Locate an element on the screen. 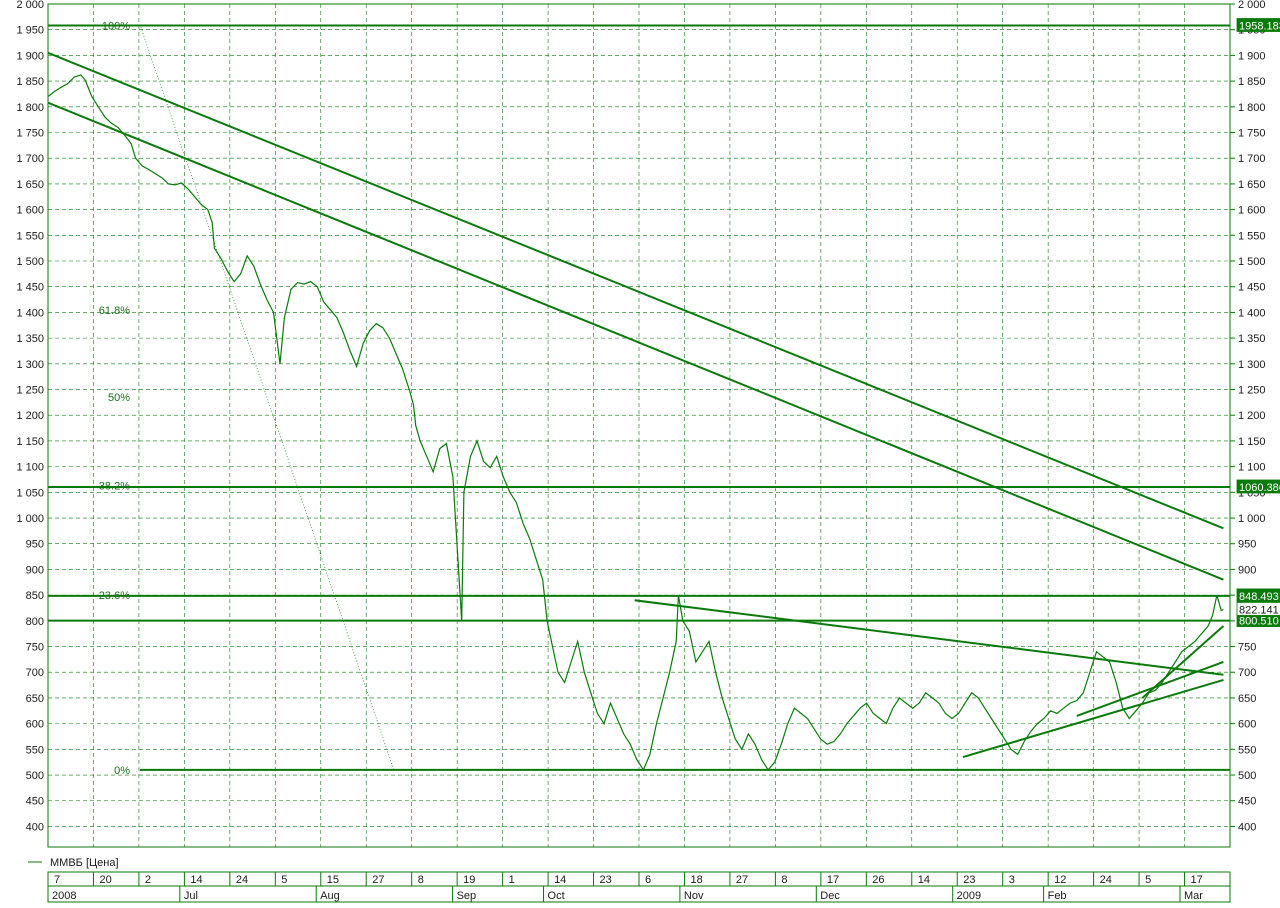 This screenshot has height=908, width=1280. y-tick-label-right: 1 900 is located at coordinates (1252, 56).